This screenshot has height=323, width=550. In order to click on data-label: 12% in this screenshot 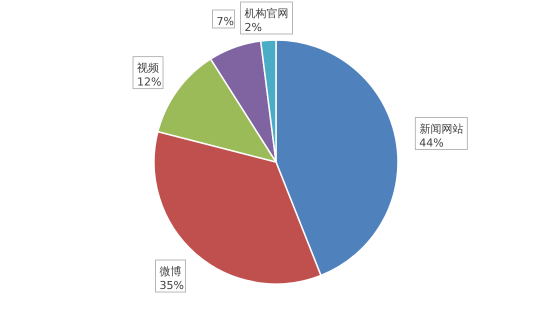, I will do `click(149, 82)`.